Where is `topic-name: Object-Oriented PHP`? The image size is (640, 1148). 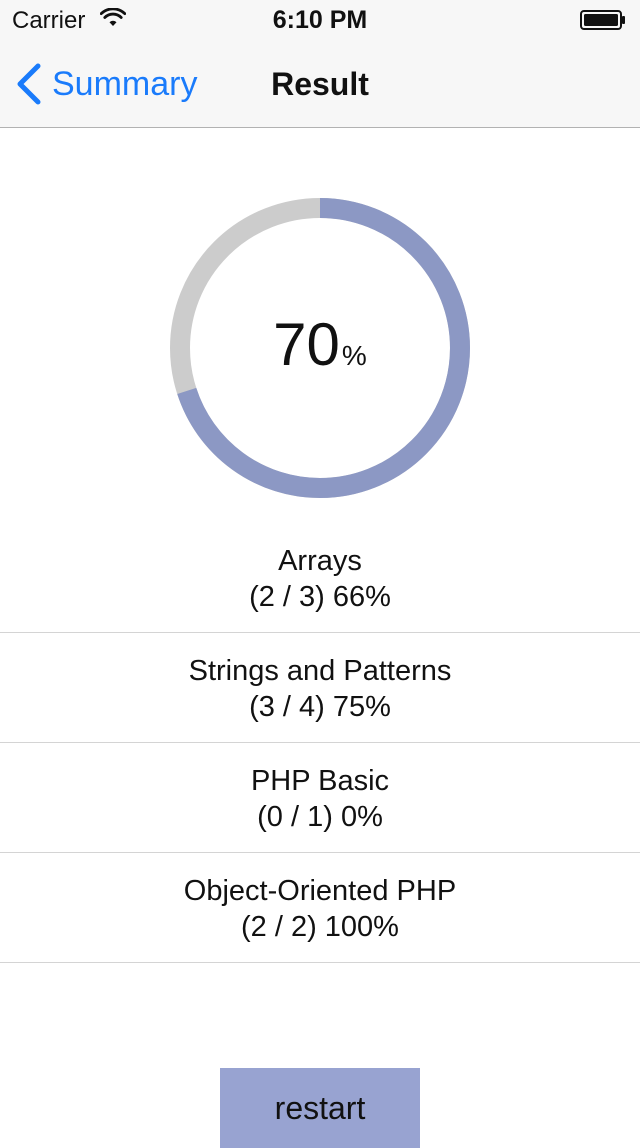
topic-name: Object-Oriented PHP is located at coordinates (320, 891).